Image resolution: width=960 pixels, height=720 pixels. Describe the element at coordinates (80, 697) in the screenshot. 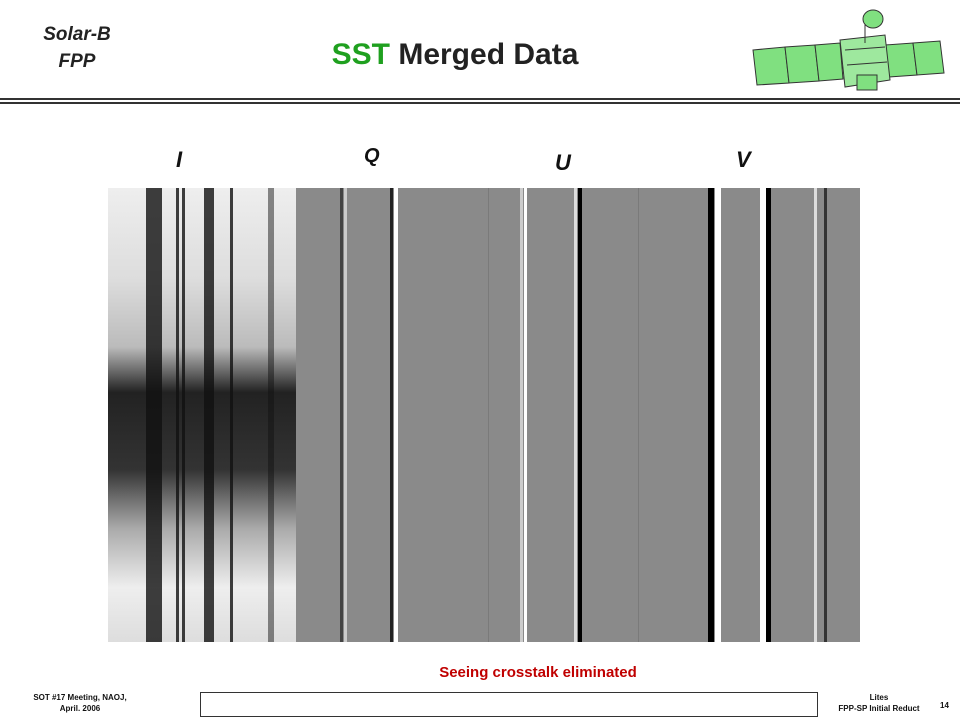

I see `footer-left-1: SOT #17 Meeting, NAOJ,` at that location.